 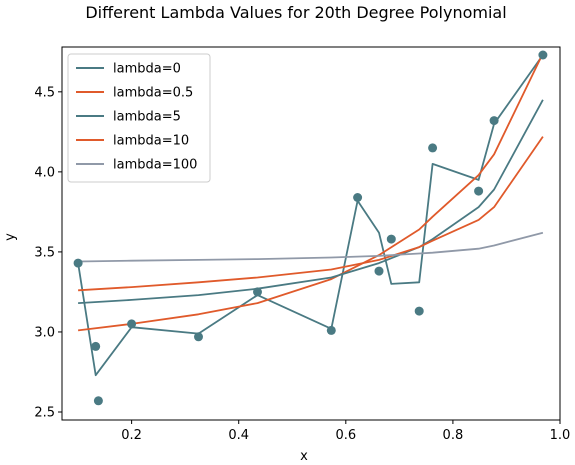 I want to click on legend-entry: lambda=10, so click(x=151, y=141).